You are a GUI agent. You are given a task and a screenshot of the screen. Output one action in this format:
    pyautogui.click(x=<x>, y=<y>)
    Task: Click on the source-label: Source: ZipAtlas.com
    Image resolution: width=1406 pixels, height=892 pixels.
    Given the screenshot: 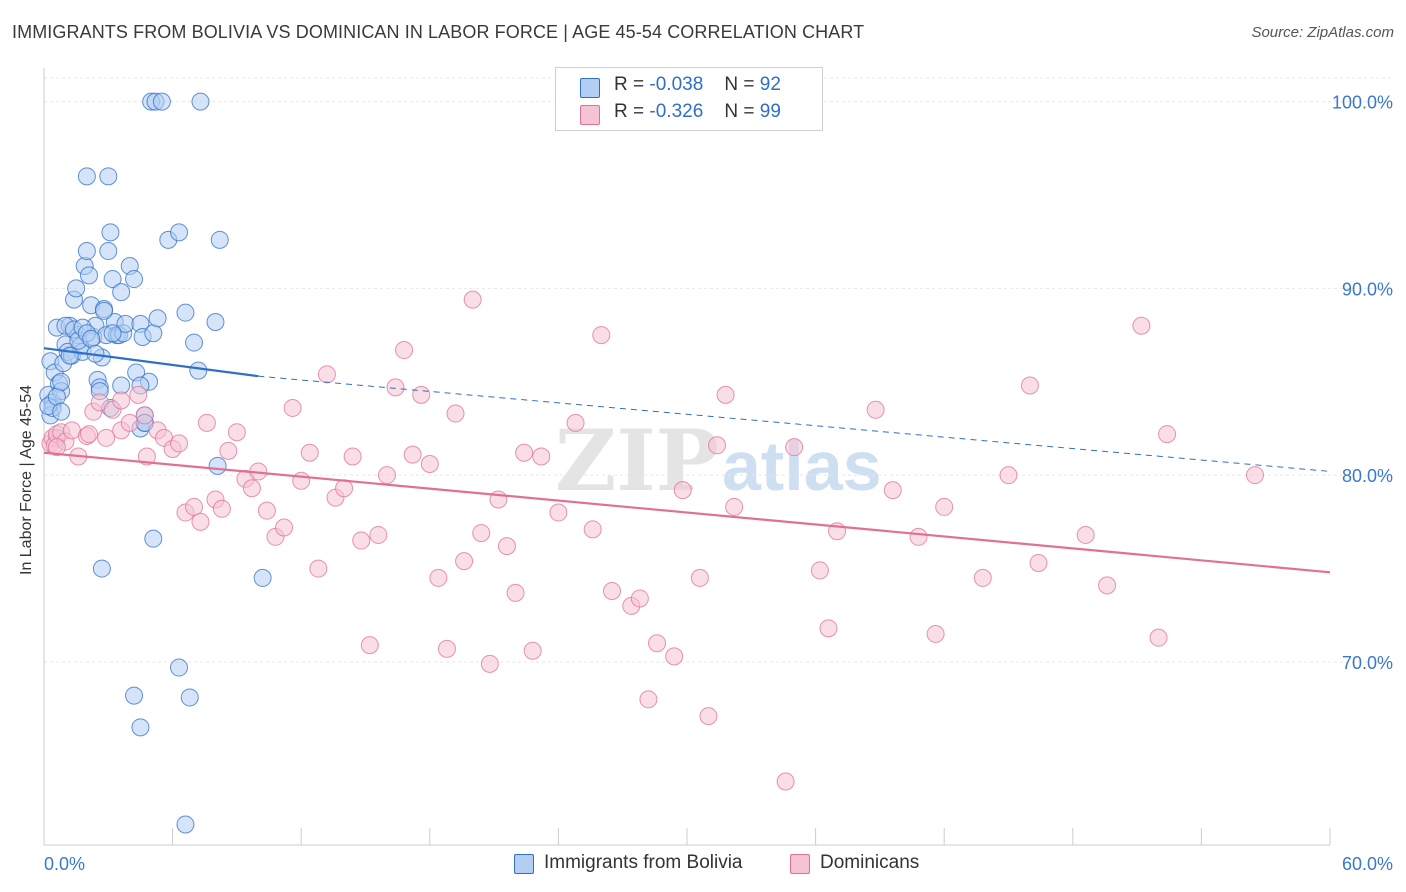 What is the action you would take?
    pyautogui.click(x=1322, y=32)
    